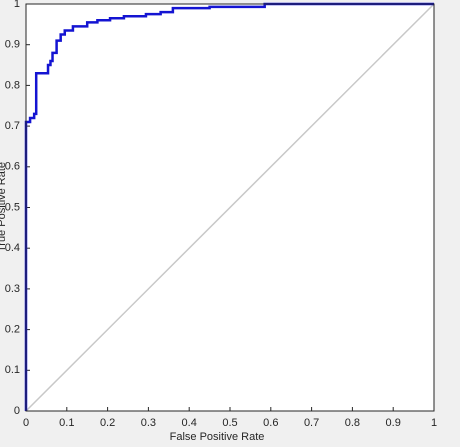 This screenshot has height=447, width=460. I want to click on y-tick-label: 0.1, so click(12, 370).